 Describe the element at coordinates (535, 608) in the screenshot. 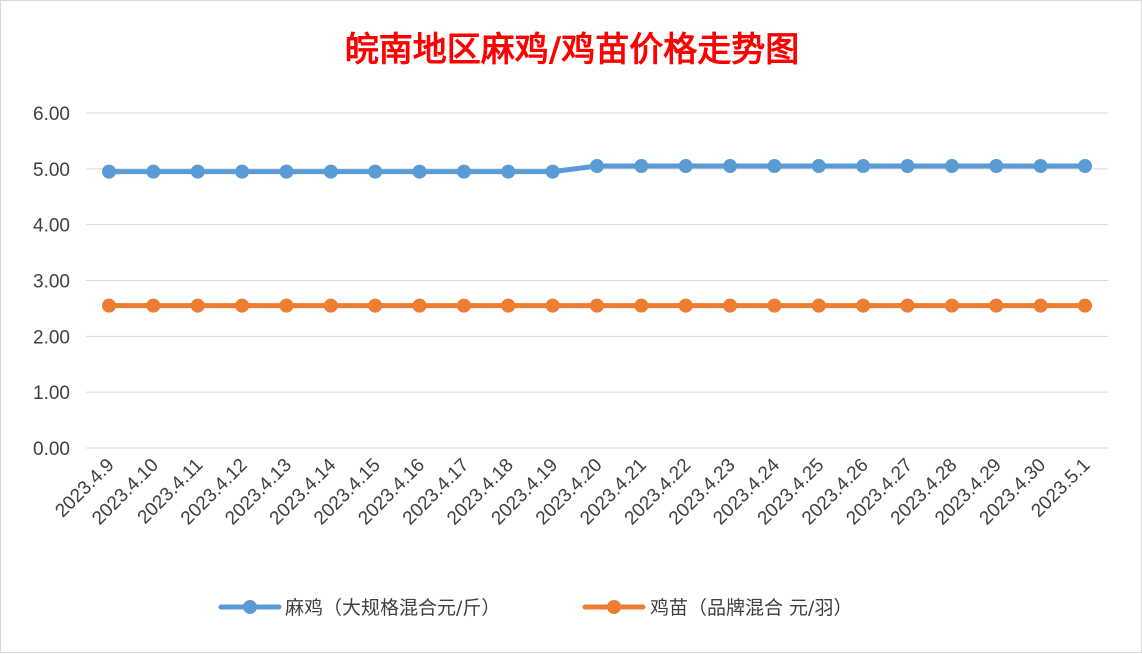

I see `legend: 麻鸡（大规格混合元/斤） 鸡苗（品牌混合 元/羽）` at that location.